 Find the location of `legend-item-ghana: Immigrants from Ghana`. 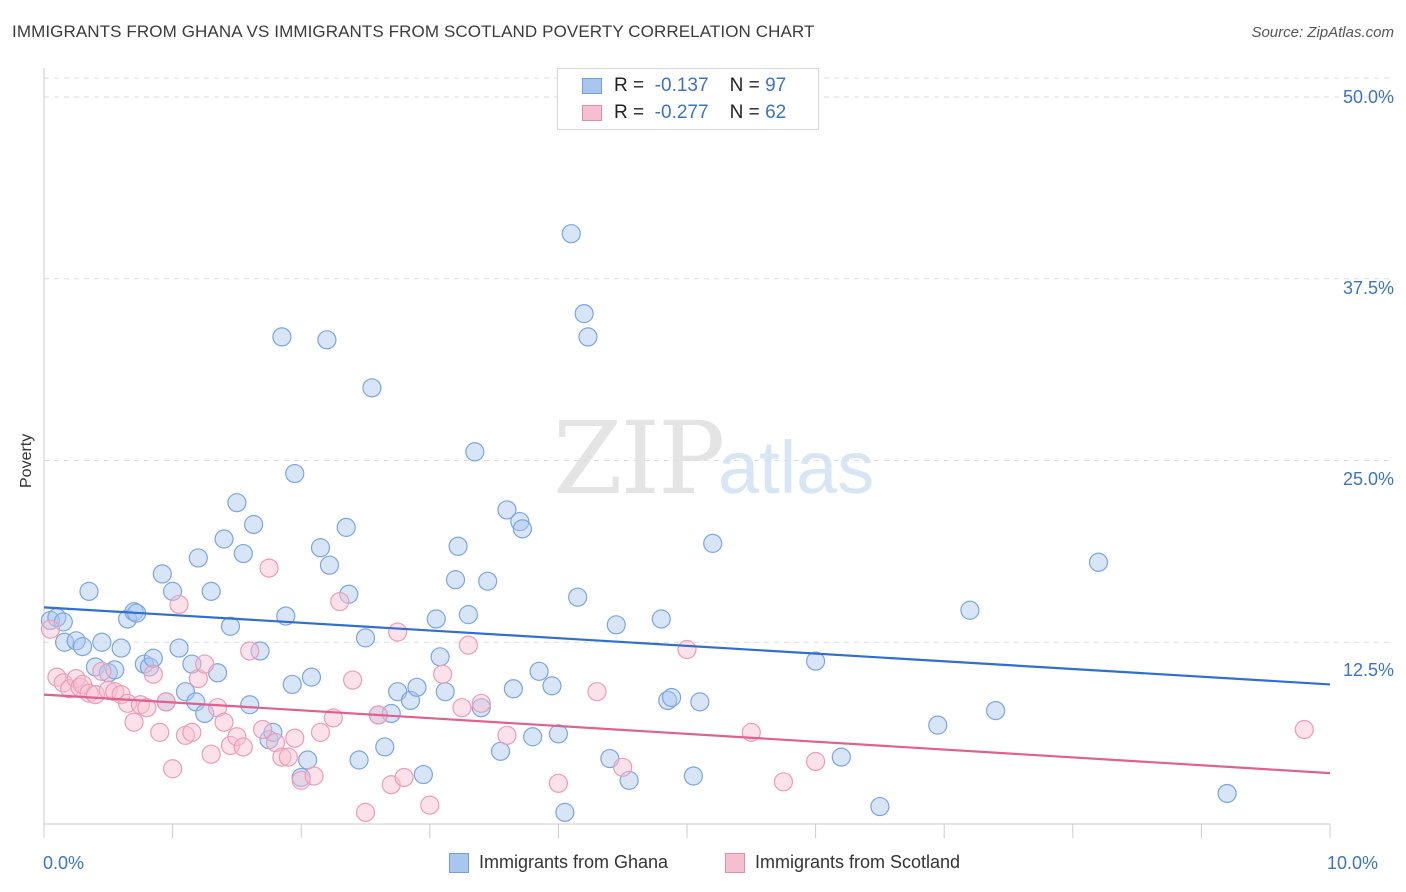

legend-item-ghana: Immigrants from Ghana is located at coordinates (558, 862).